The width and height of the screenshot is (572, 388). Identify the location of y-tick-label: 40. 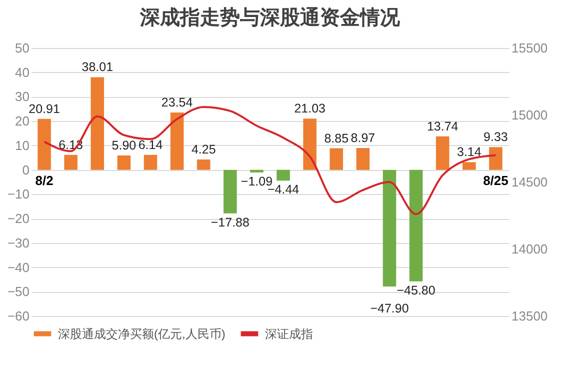
(22, 72).